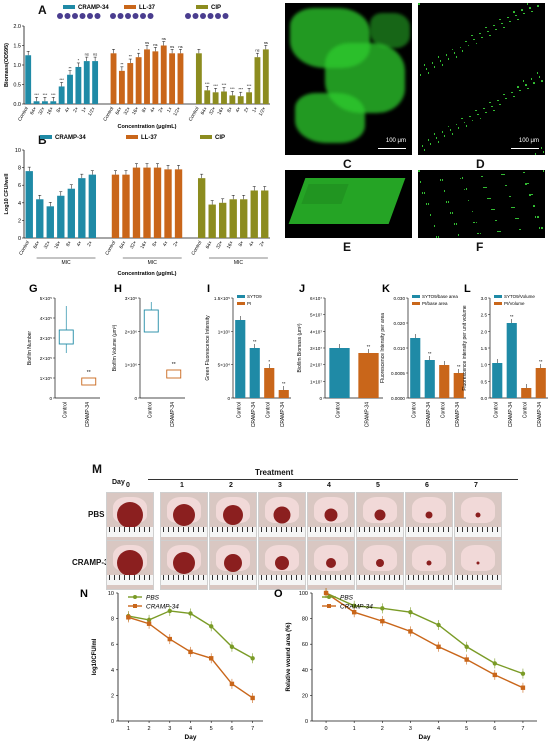 The height and width of the screenshot is (745, 550). Describe the element at coordinates (111, 594) in the screenshot. I see `y-tick-label: 10` at that location.